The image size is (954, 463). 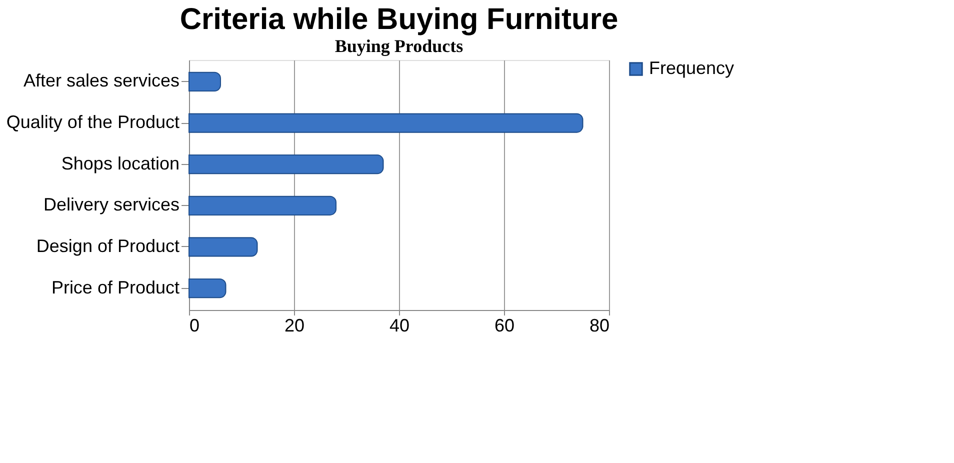 What do you see at coordinates (691, 68) in the screenshot?
I see `legend-label: Frequency` at bounding box center [691, 68].